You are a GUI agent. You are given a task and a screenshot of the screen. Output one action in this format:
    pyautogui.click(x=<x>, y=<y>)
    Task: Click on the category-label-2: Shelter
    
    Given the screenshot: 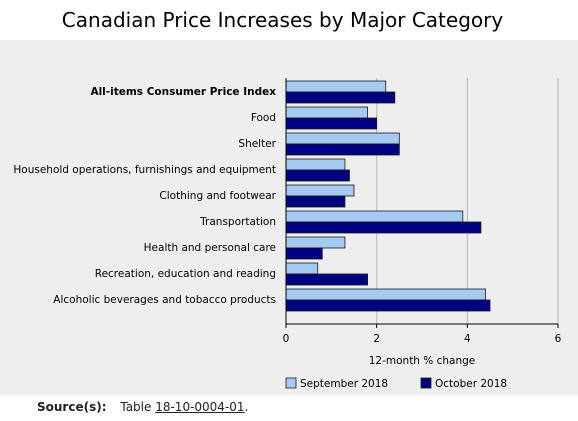 What is the action you would take?
    pyautogui.click(x=257, y=144)
    